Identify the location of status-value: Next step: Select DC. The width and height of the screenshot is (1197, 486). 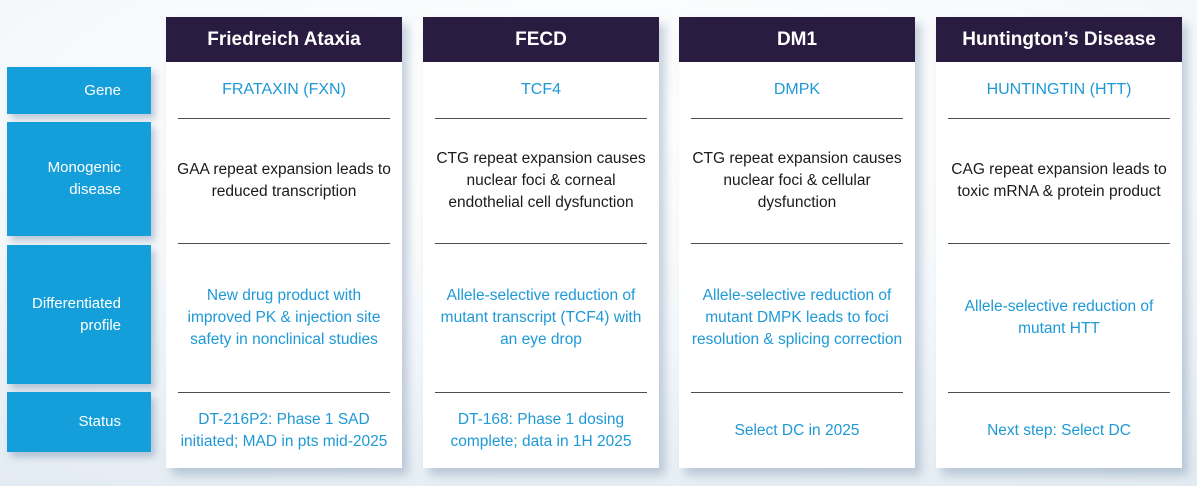
(1059, 430).